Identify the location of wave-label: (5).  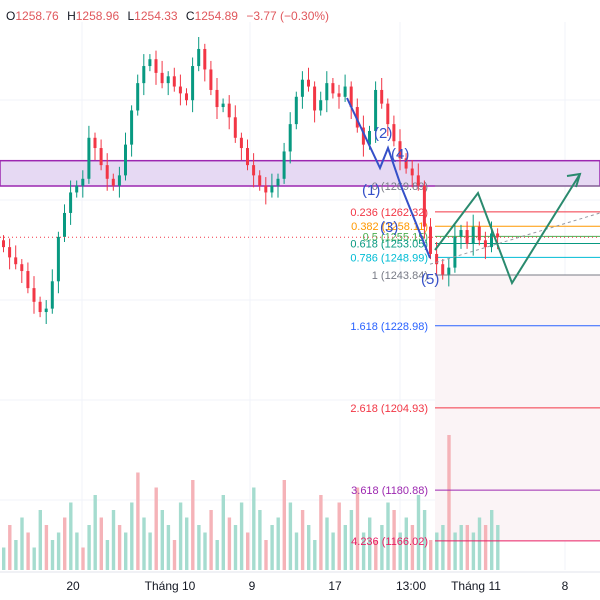
(430, 279).